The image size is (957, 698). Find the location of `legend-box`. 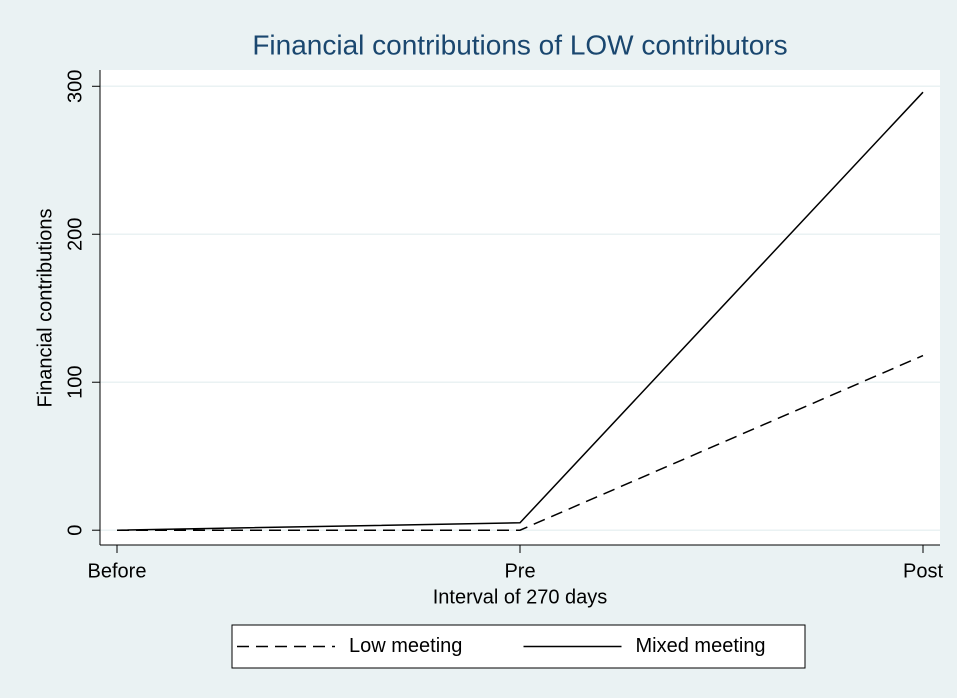

legend-box is located at coordinates (518, 646).